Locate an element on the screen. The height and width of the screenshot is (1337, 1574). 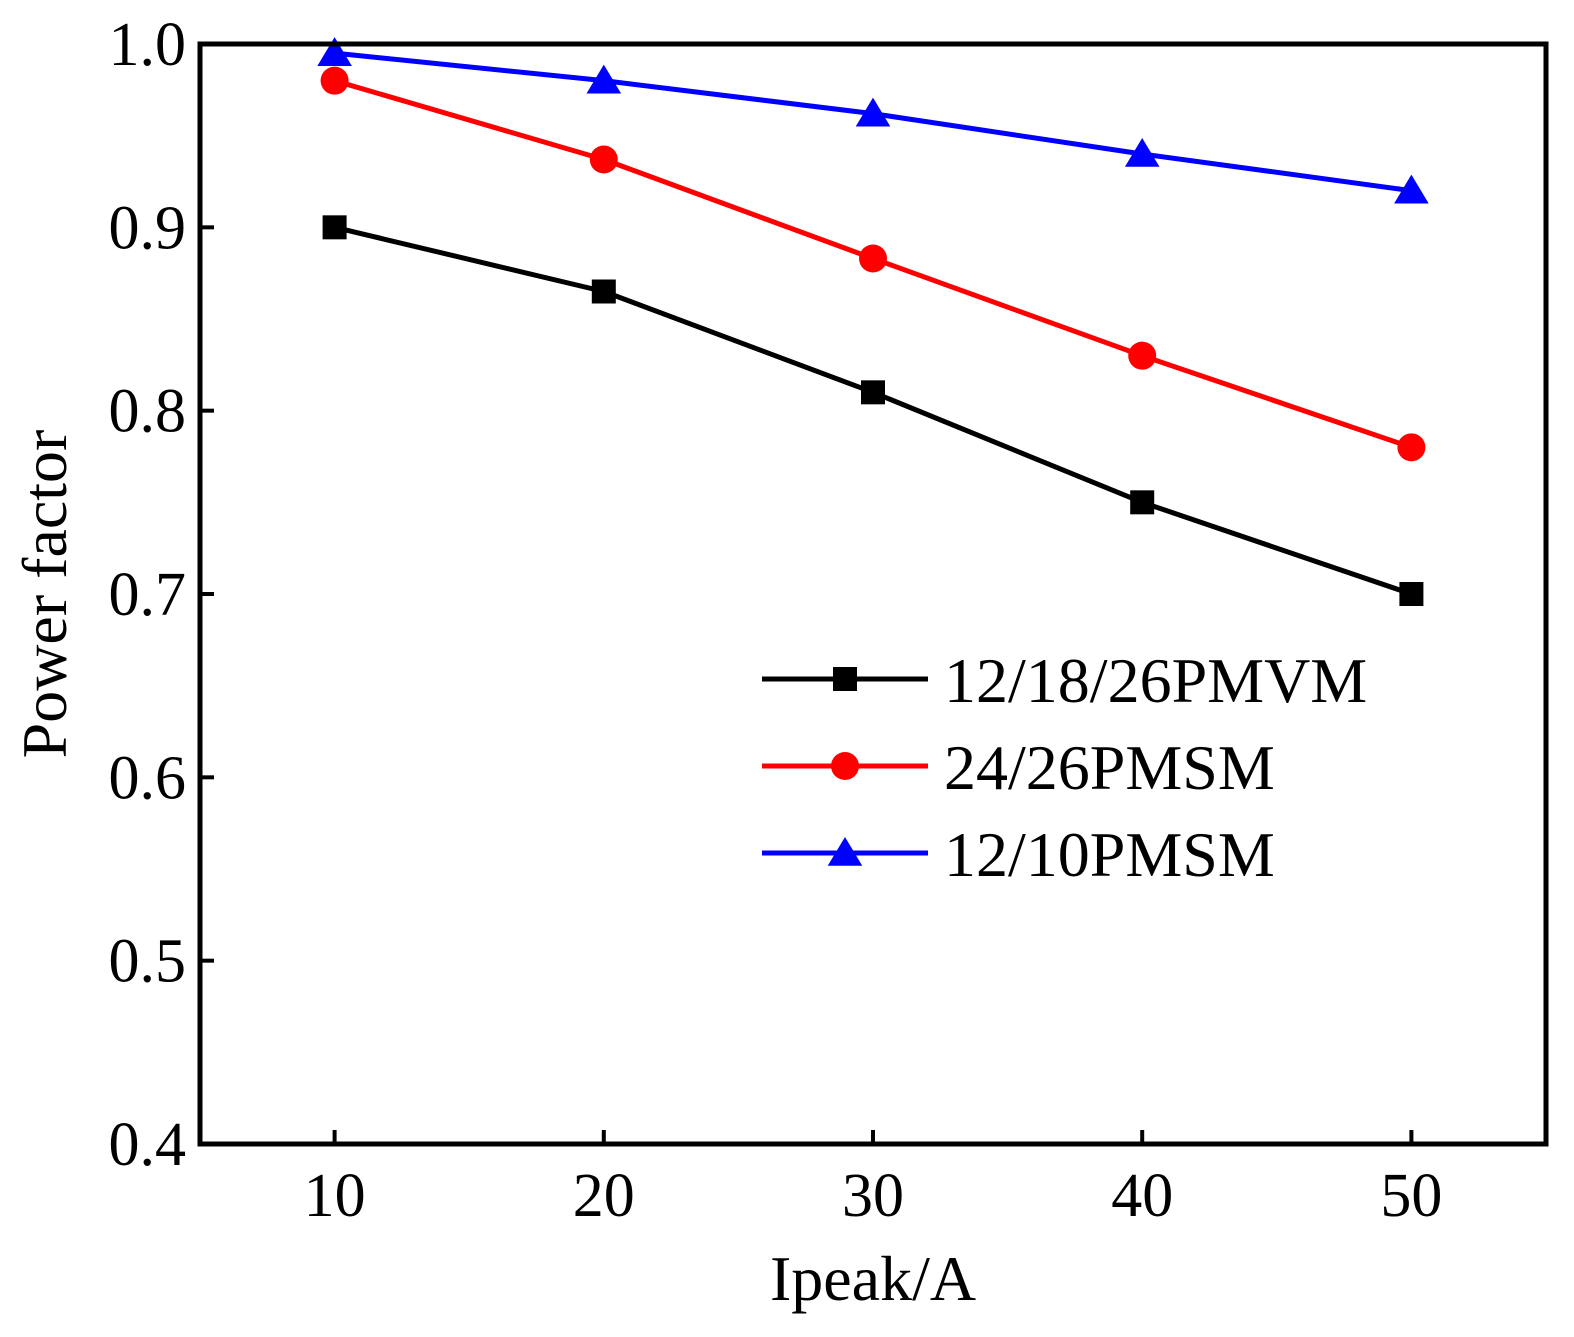
y-tick-label: 1.0 is located at coordinates (148, 45).